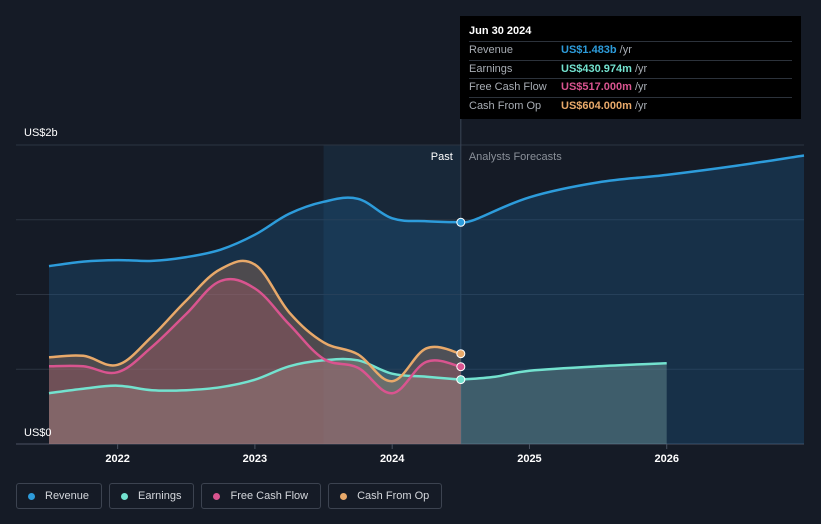  Describe the element at coordinates (41, 133) in the screenshot. I see `y-tick-label: US$2b` at that location.